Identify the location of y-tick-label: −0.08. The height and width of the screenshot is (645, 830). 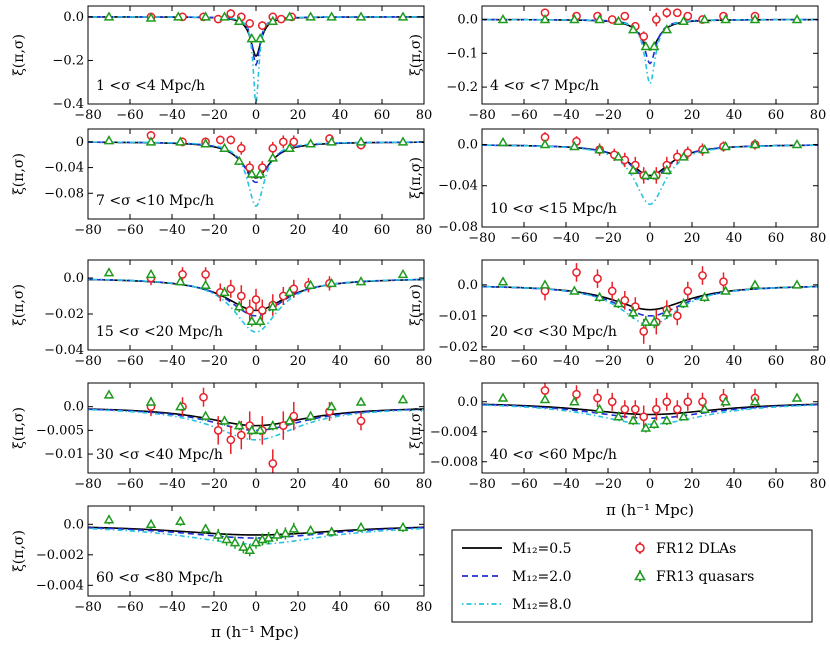
(458, 227).